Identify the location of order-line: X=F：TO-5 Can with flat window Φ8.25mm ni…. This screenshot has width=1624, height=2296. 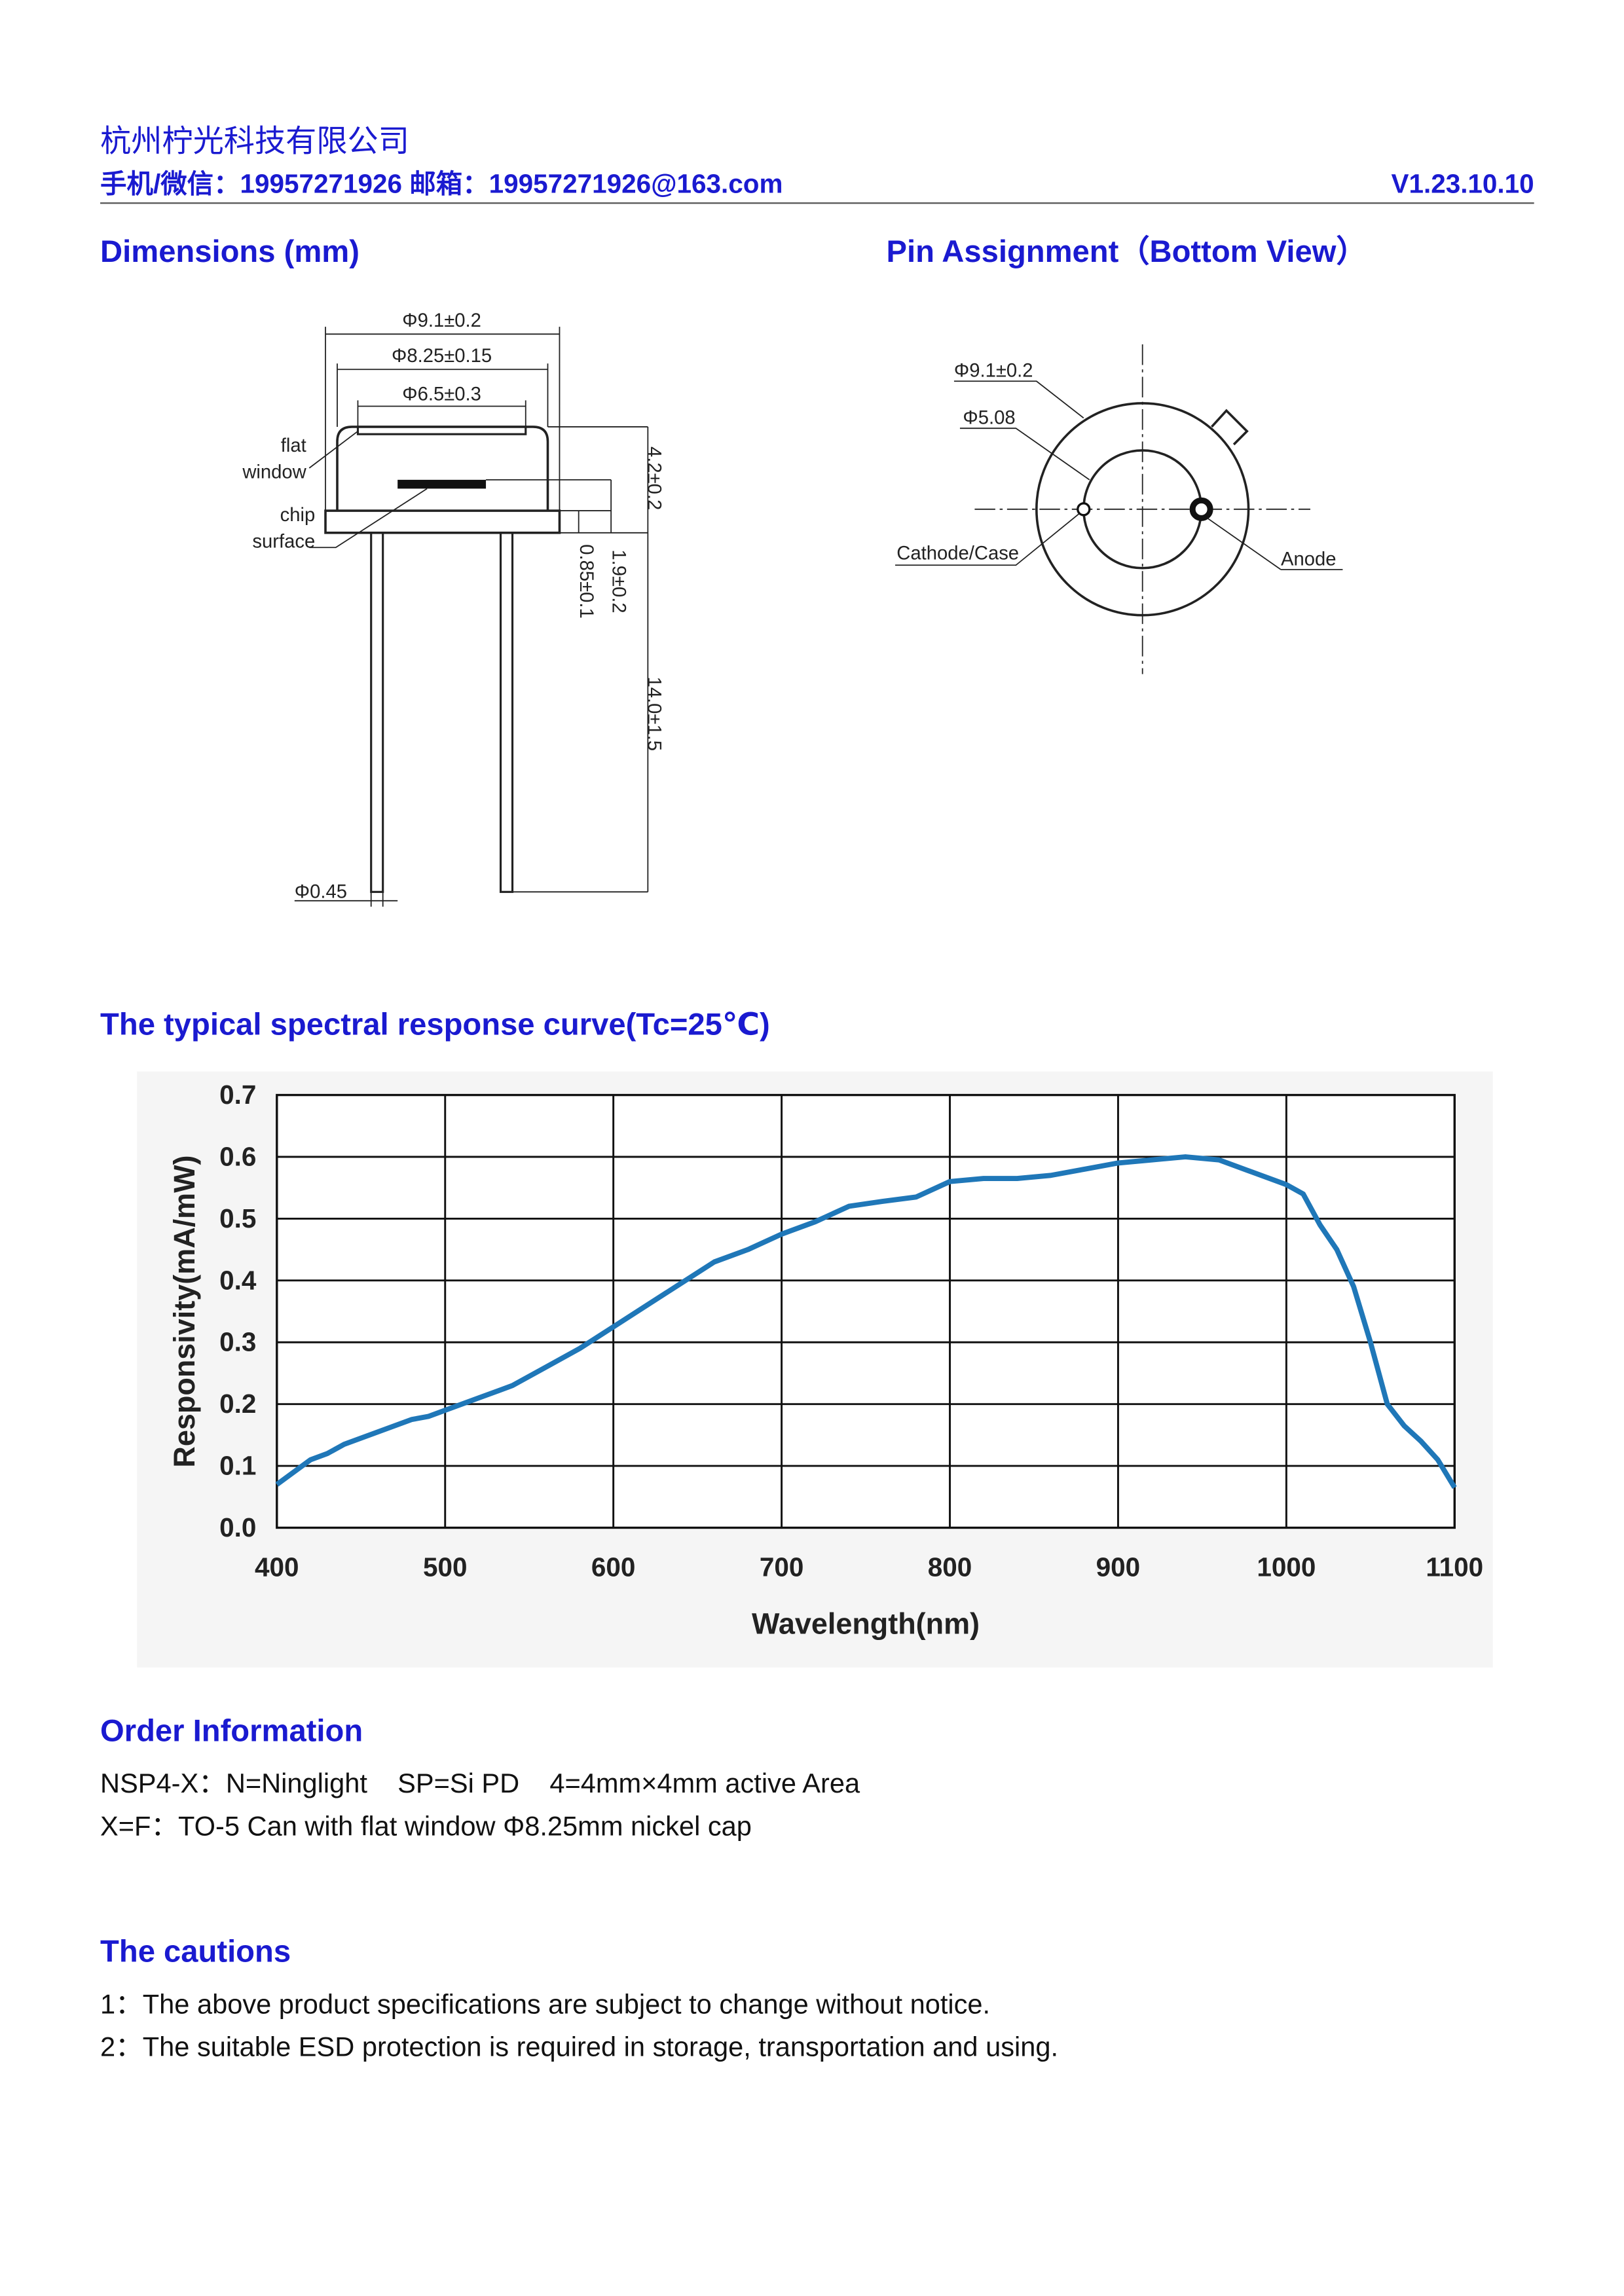
(426, 1825).